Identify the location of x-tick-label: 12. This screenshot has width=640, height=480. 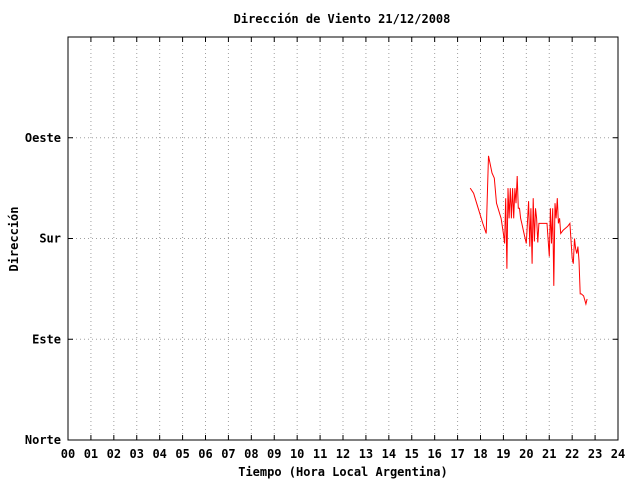
(343, 454).